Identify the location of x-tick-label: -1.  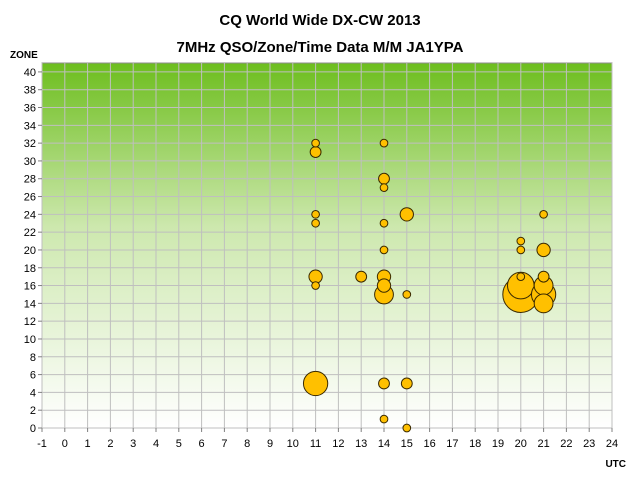
(42, 444).